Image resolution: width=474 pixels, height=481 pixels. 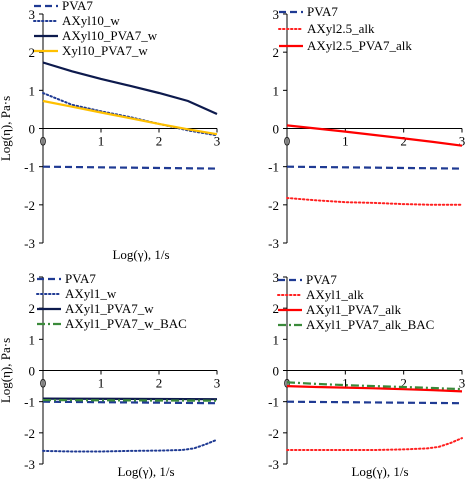 What do you see at coordinates (126, 323) in the screenshot?
I see `legend-entry: AXyl1_PVA7_w_BAC` at bounding box center [126, 323].